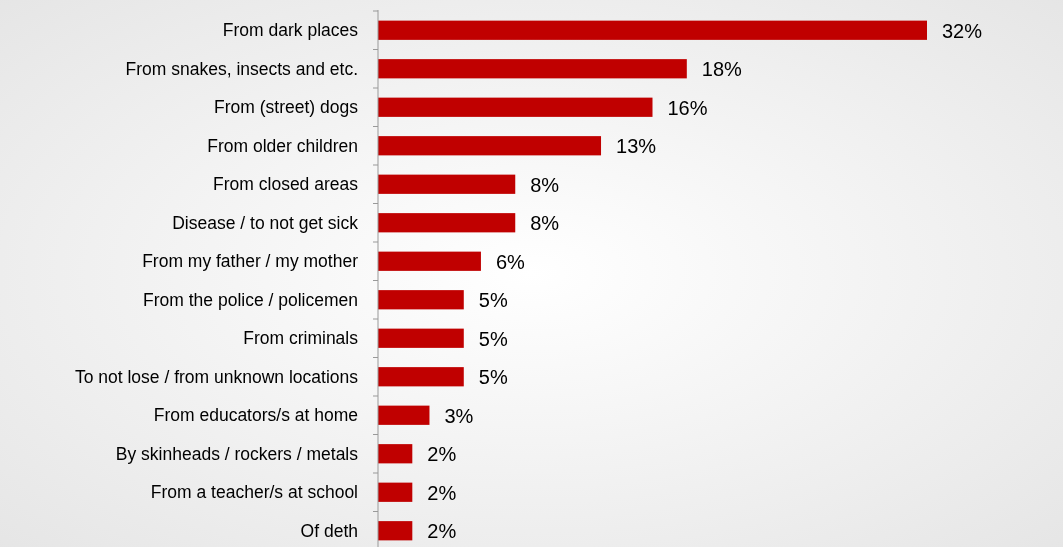  What do you see at coordinates (250, 299) in the screenshot?
I see `y-tick-label: From the police / policemen` at bounding box center [250, 299].